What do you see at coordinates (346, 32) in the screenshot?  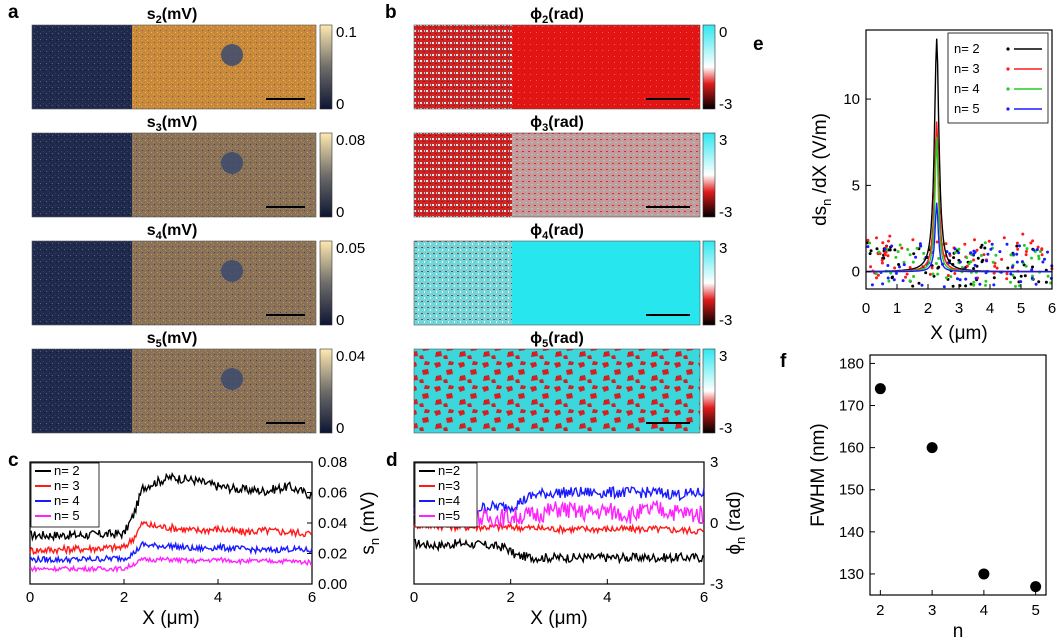 I see `colorbar-max-label: 0.1` at bounding box center [346, 32].